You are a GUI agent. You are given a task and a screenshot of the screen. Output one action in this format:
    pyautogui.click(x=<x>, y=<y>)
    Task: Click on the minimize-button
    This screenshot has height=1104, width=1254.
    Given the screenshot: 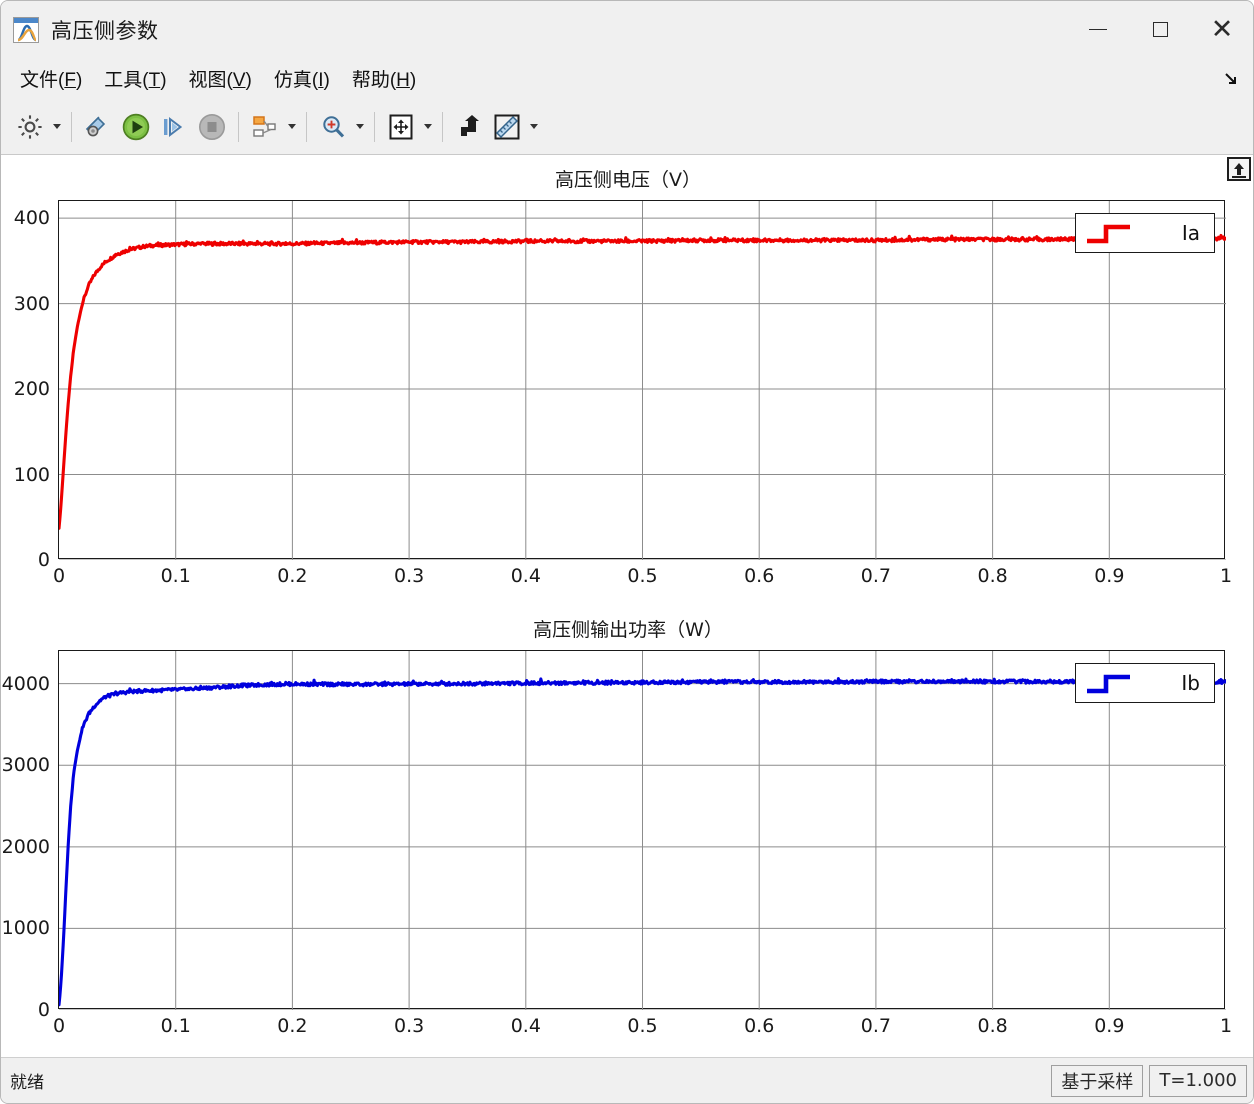 What is the action you would take?
    pyautogui.click(x=1098, y=29)
    